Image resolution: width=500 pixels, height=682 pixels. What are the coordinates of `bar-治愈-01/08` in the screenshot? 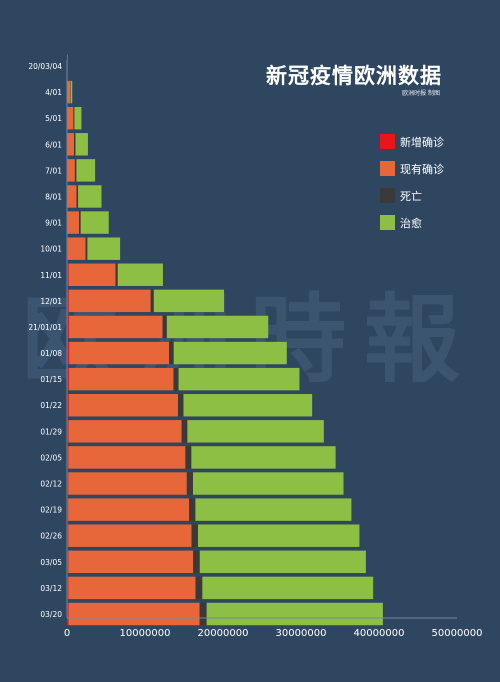 It's located at (230, 353).